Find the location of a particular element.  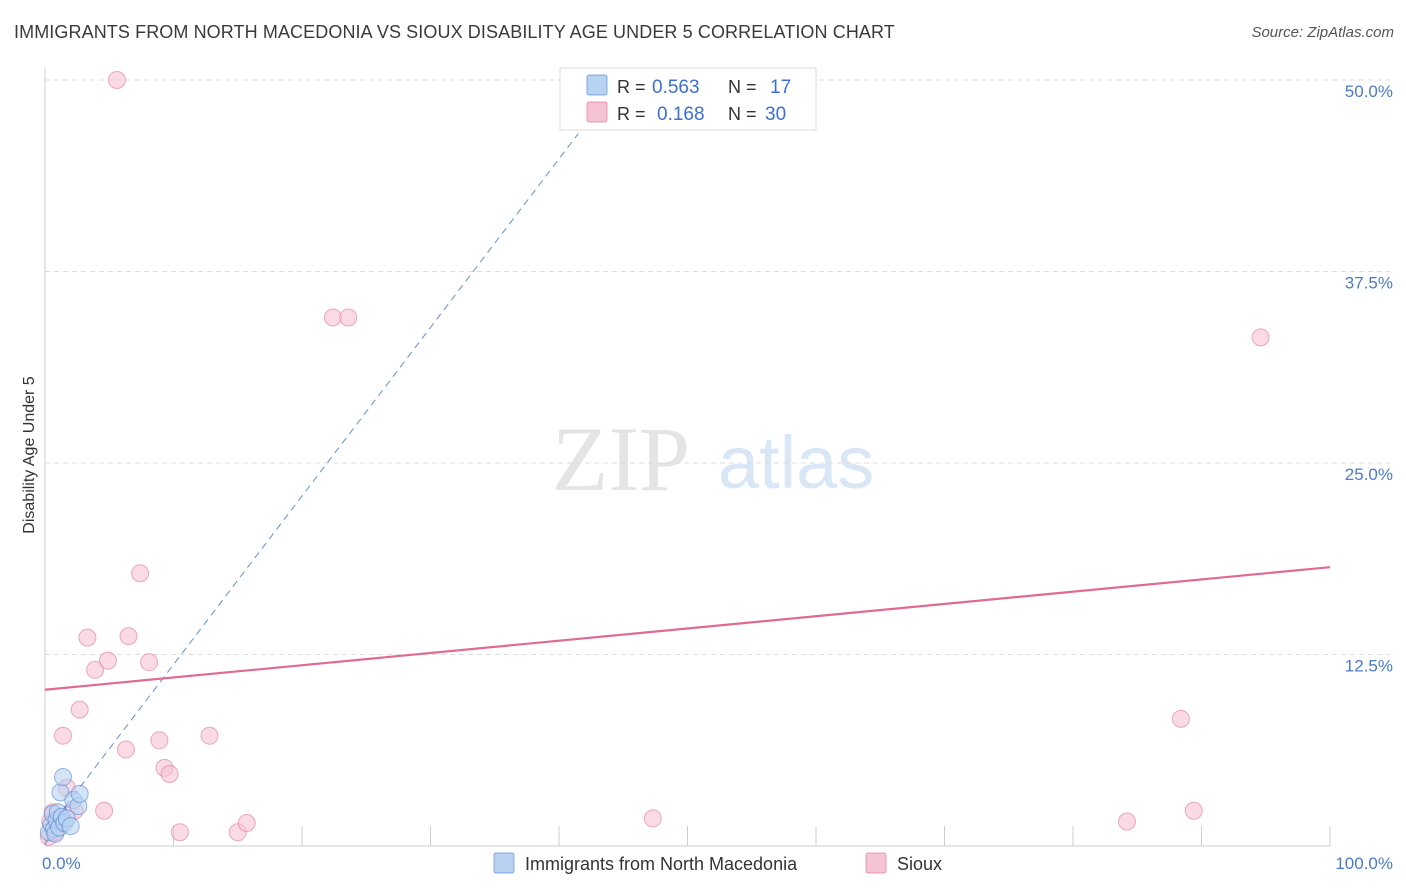

y-tick-label: 50.0% is located at coordinates (1369, 91).